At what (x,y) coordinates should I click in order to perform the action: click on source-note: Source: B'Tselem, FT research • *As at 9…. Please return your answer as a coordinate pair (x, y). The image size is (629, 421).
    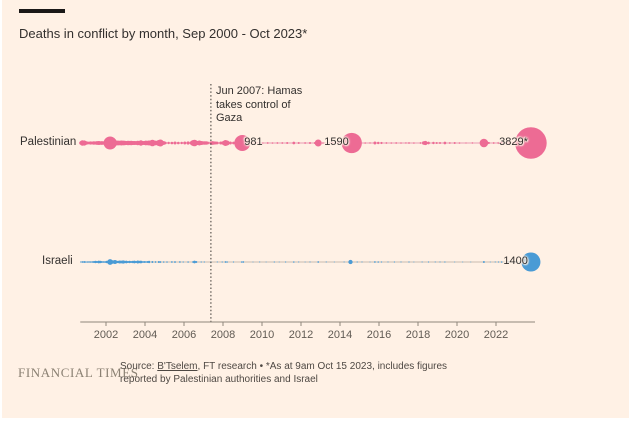
    Looking at the image, I should click on (288, 373).